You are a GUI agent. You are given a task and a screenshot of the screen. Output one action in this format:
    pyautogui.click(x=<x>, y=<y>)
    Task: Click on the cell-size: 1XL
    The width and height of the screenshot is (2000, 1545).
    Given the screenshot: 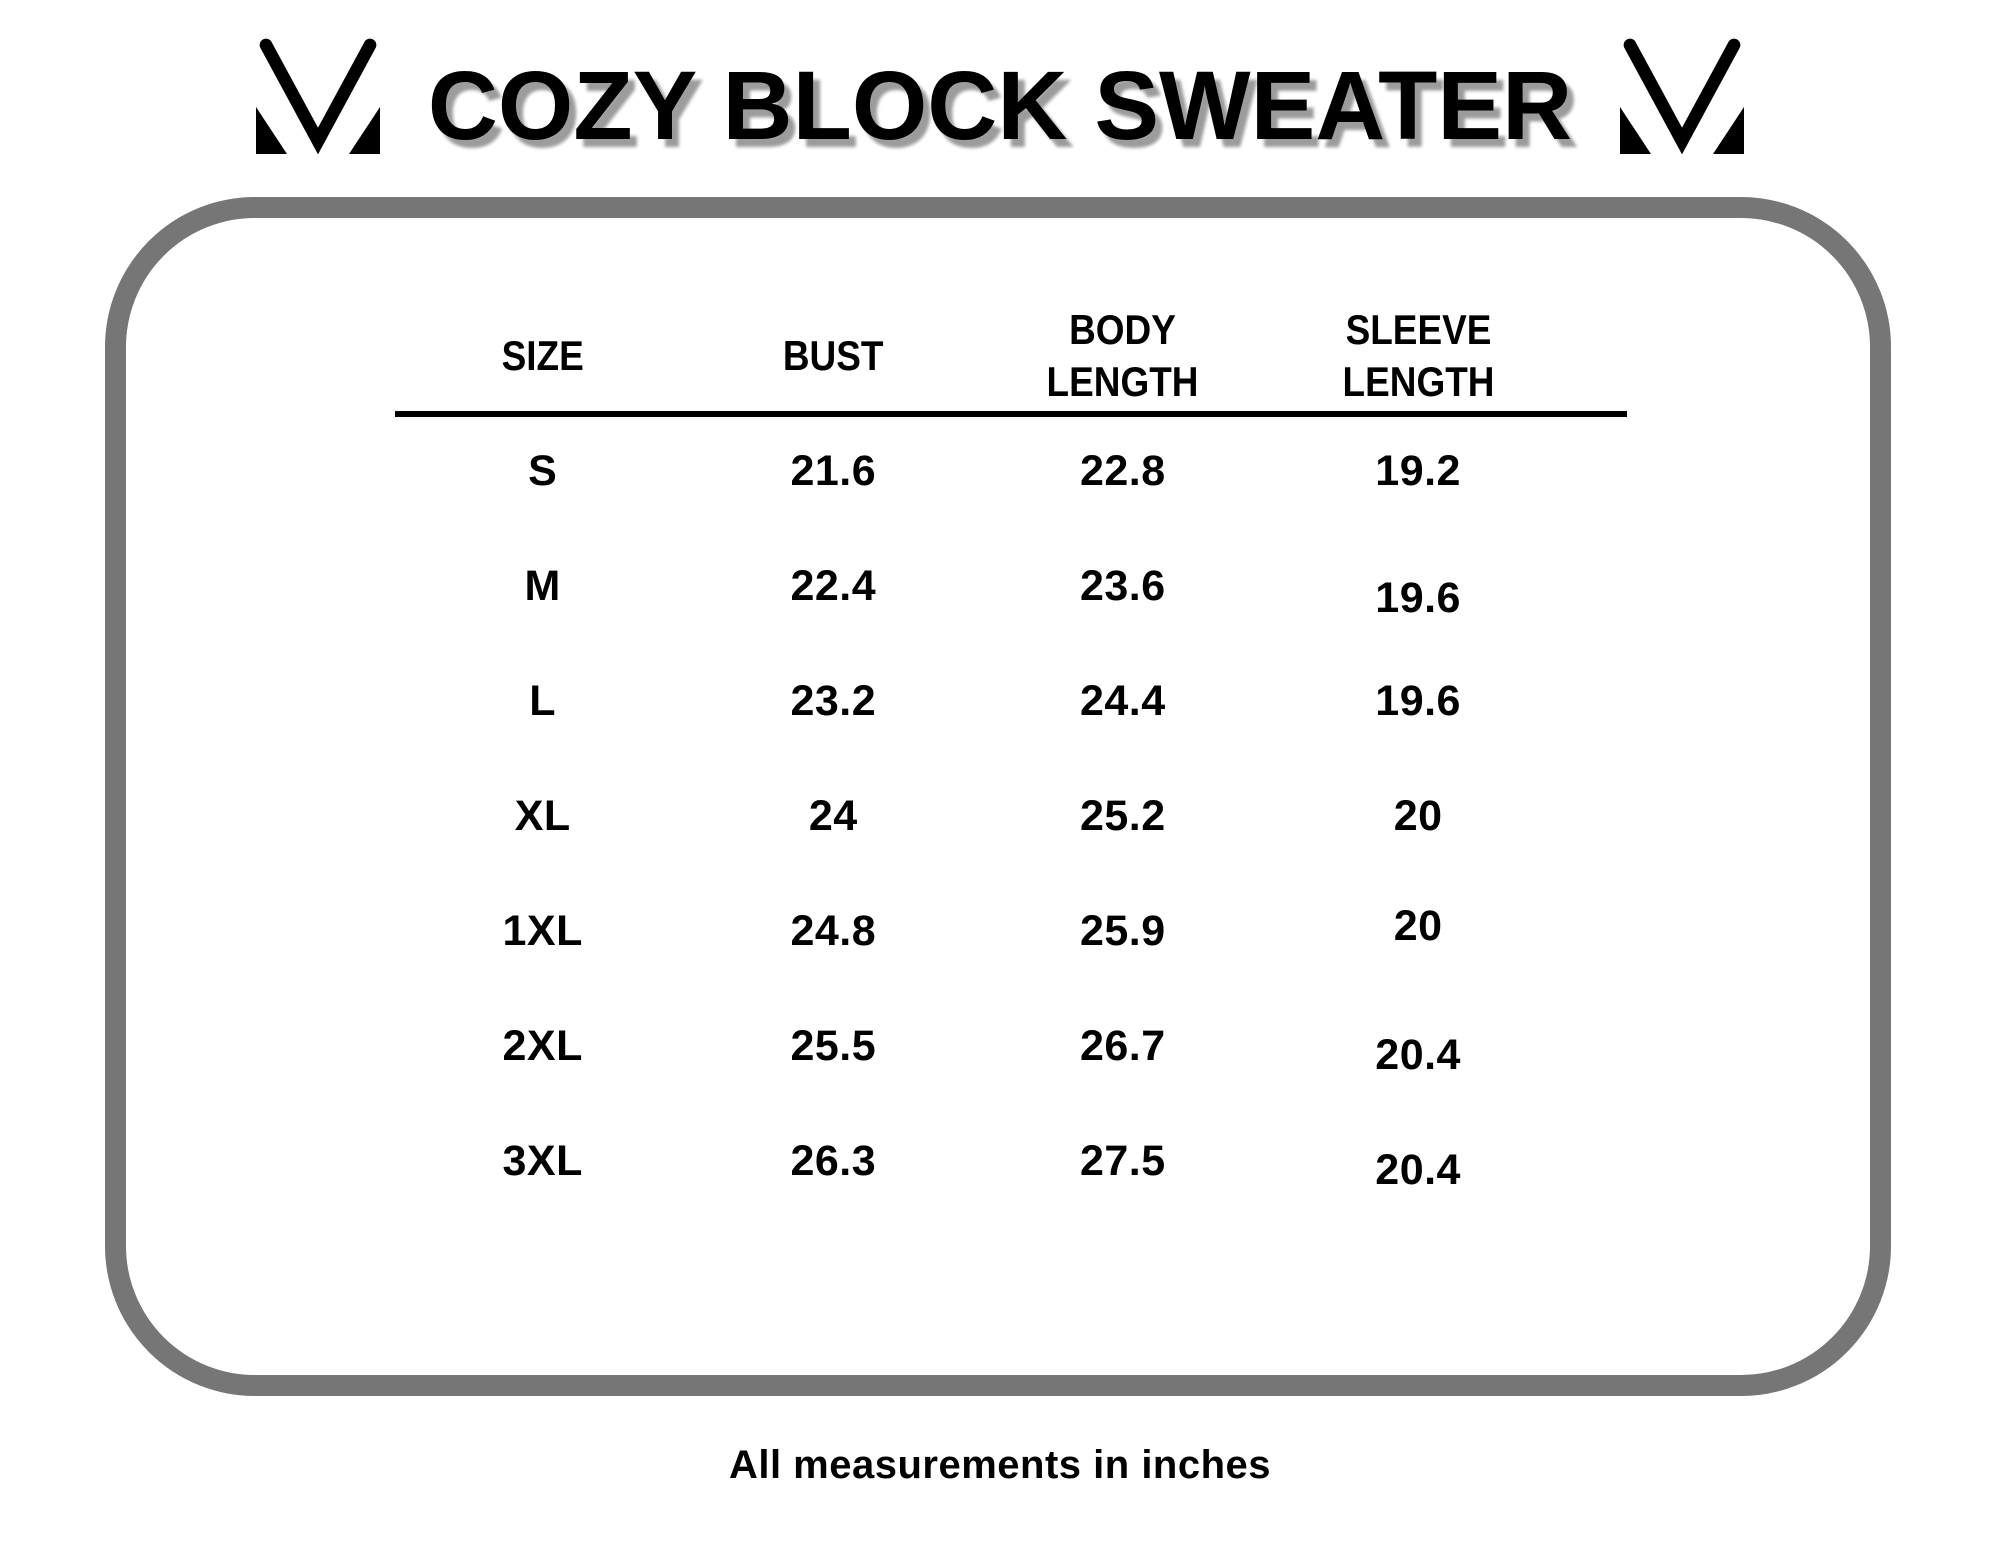 What is the action you would take?
    pyautogui.click(x=542, y=931)
    